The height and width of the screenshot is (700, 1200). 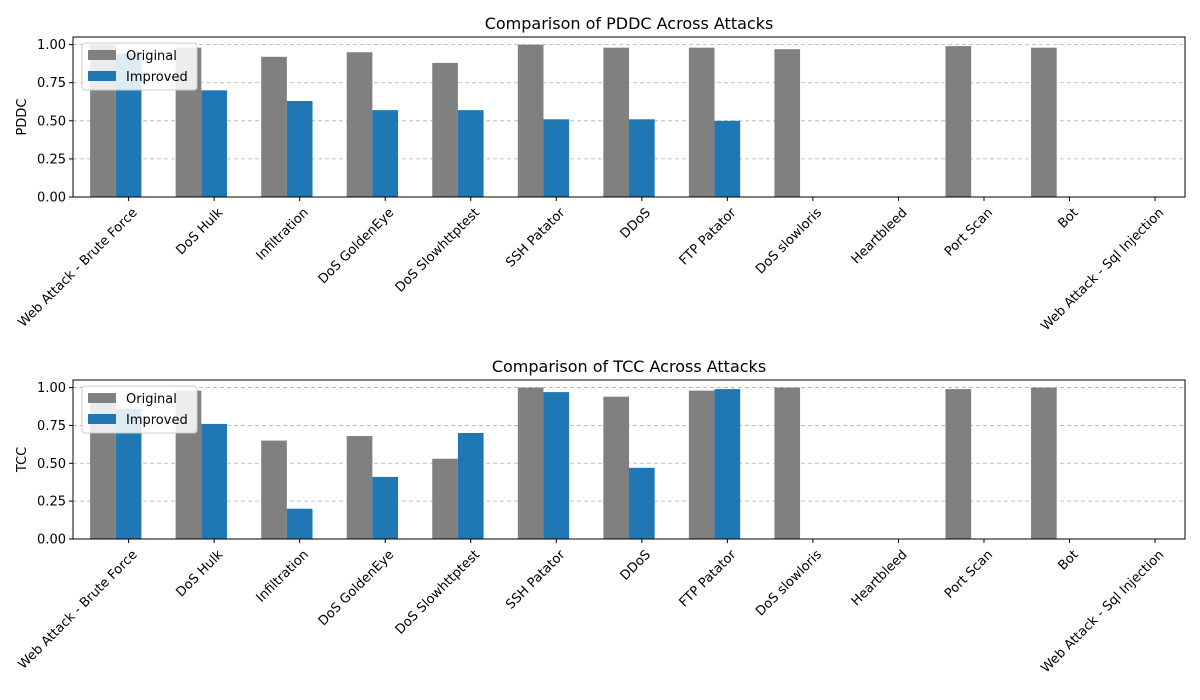 I want to click on chart-title: Comparison of TCC Across Attacks, so click(x=629, y=366).